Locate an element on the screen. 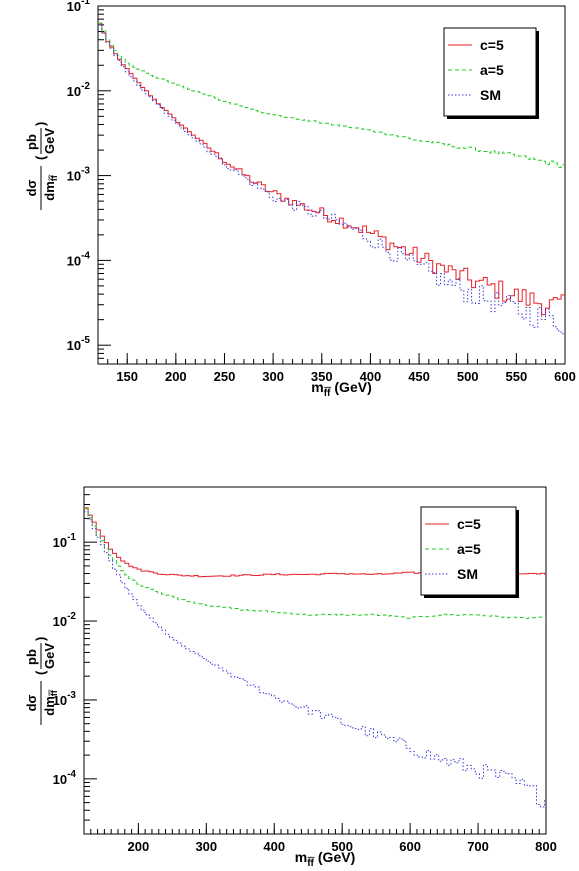  x-tick-label: 700 is located at coordinates (478, 846).